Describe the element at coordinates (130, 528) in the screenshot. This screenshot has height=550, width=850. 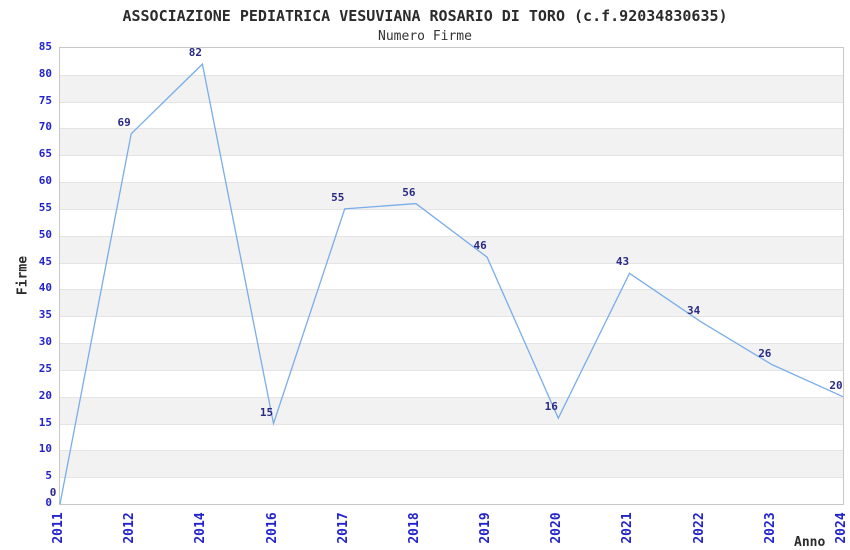
I see `x-tick-label: 2012` at that location.